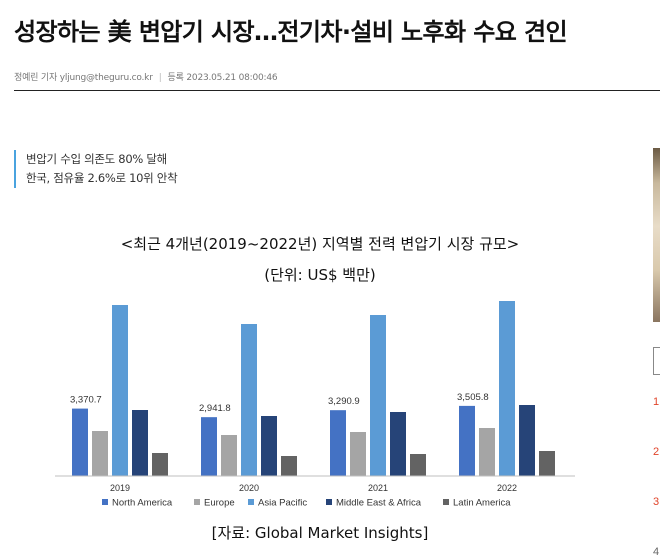 The image size is (660, 557). Describe the element at coordinates (320, 533) in the screenshot. I see `chart-source: [자료: Global Market Insights]` at that location.